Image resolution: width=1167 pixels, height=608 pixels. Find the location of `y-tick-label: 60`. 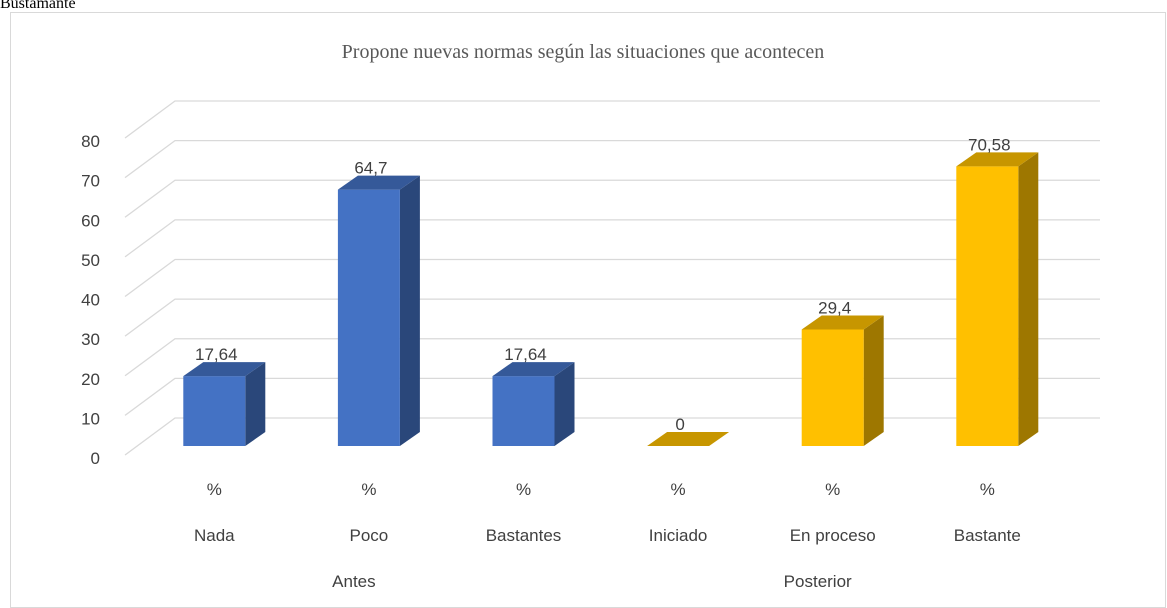

y-tick-label: 60 is located at coordinates (90, 220).